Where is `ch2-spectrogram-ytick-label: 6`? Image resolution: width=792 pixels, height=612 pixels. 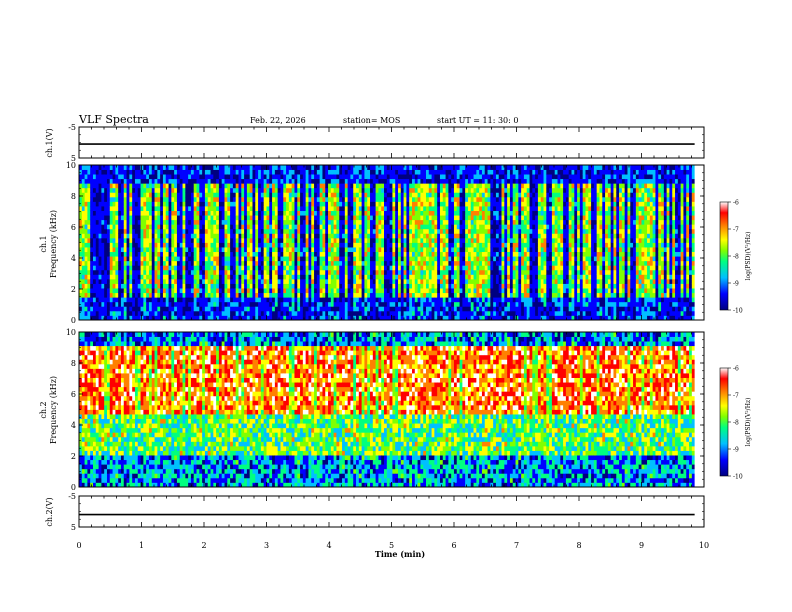
ch2-spectrogram-ytick-label: 6 is located at coordinates (73, 394).